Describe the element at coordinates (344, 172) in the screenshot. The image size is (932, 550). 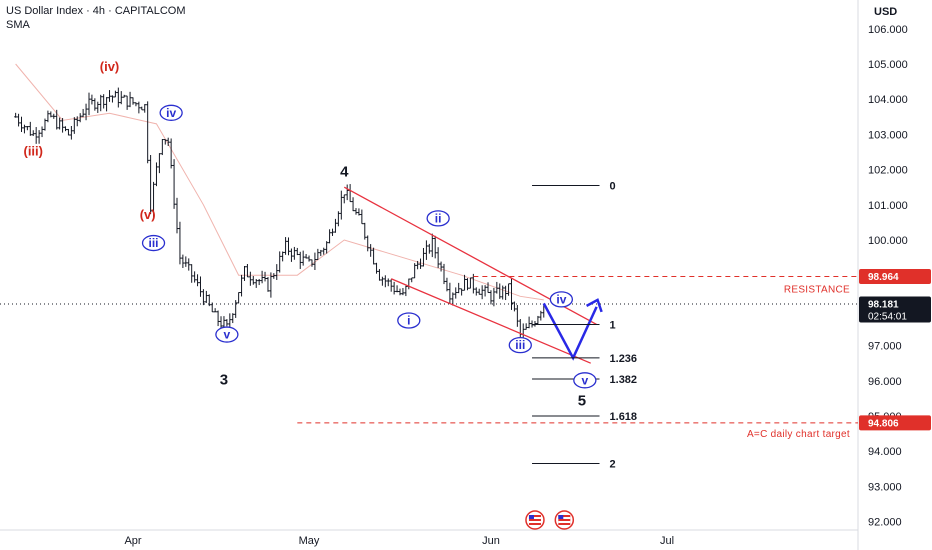
I see `wave-label-black: 4` at that location.